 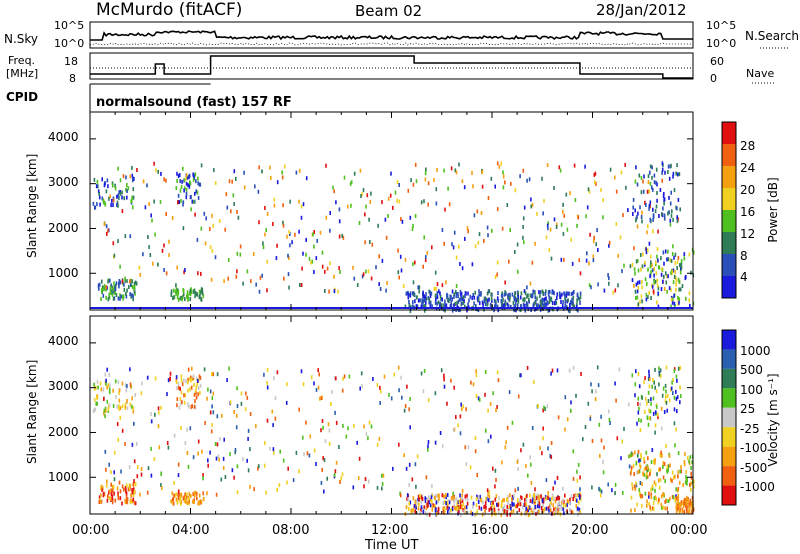 I want to click on noise-right-tick-low: 10^0, so click(x=721, y=43).